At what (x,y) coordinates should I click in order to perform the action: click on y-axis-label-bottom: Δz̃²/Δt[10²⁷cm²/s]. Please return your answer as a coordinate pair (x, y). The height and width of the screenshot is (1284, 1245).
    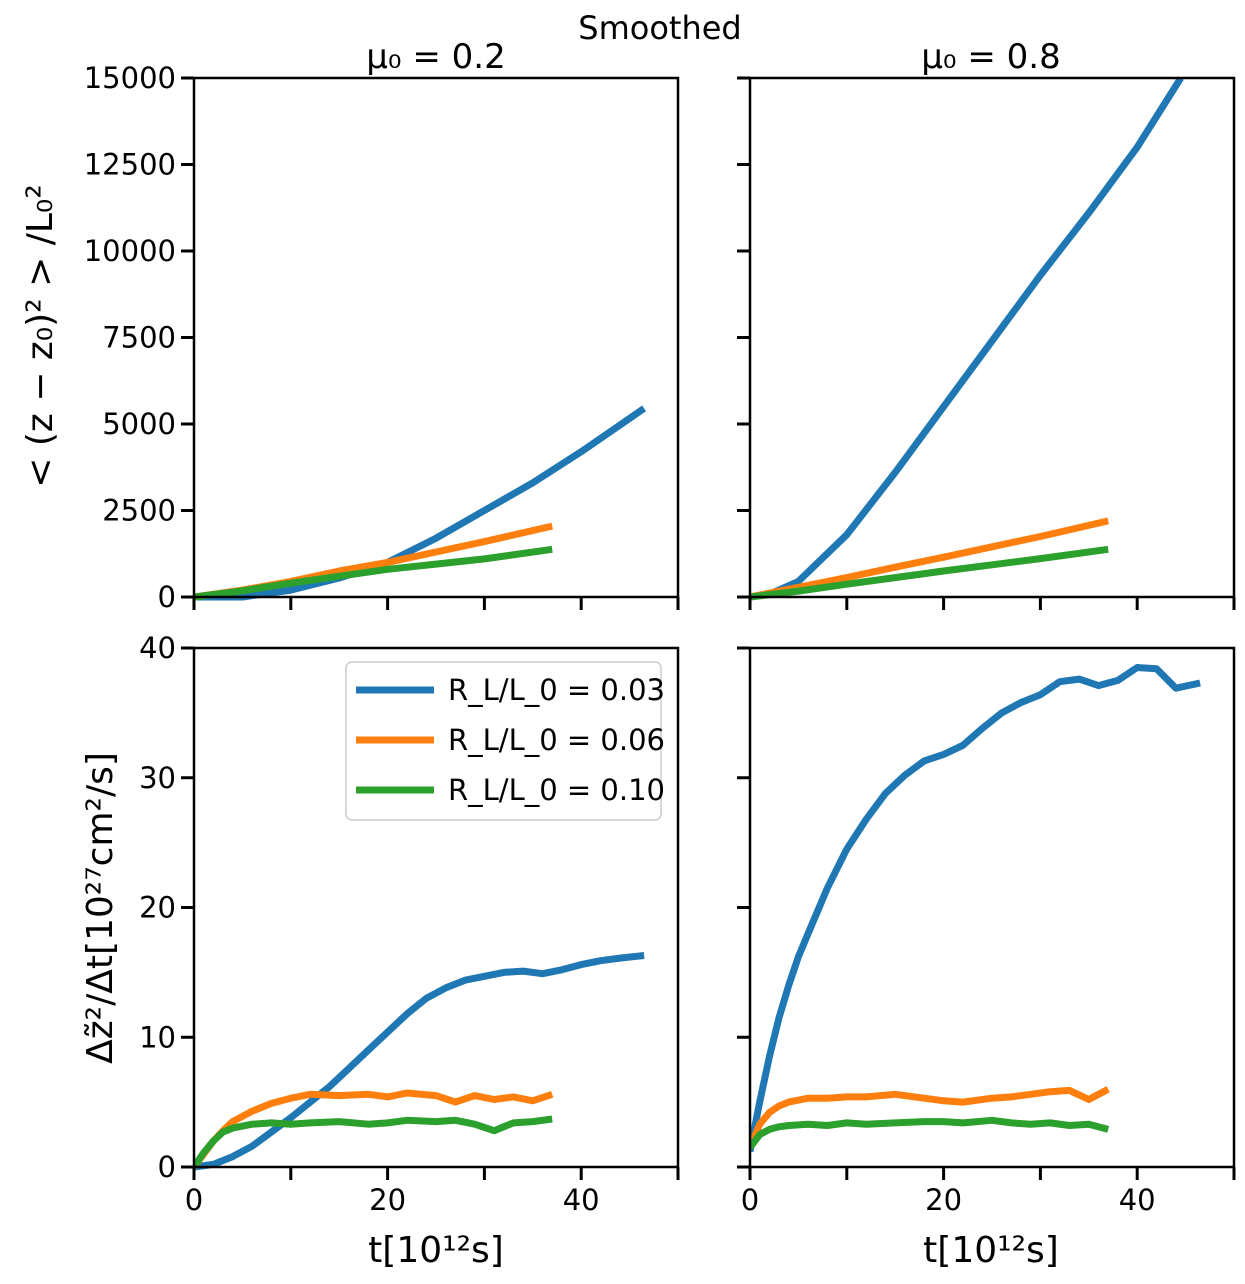
    Looking at the image, I should click on (100, 908).